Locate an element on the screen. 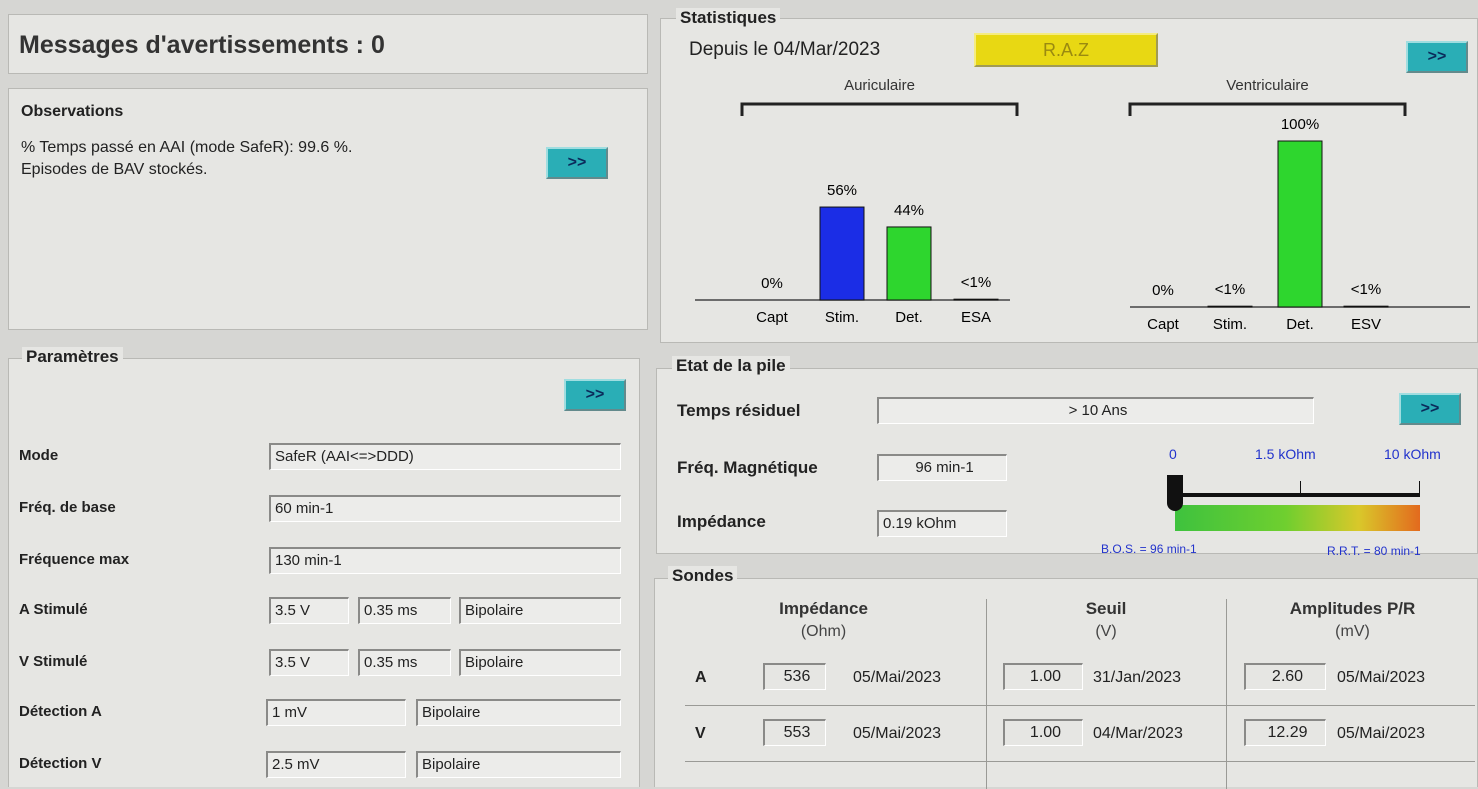 This screenshot has width=1478, height=789. parameter-field: 130 min-1 is located at coordinates (445, 560).